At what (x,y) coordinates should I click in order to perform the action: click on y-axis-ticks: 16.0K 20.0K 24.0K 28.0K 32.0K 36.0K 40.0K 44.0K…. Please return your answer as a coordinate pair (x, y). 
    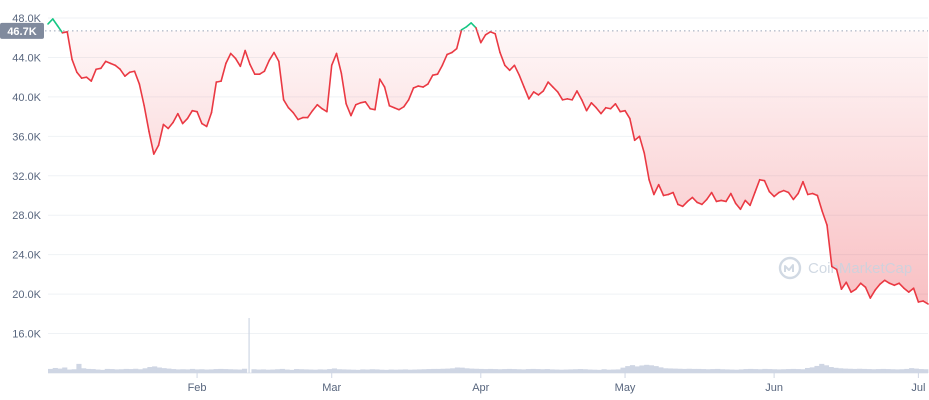
    Looking at the image, I should click on (26, 177).